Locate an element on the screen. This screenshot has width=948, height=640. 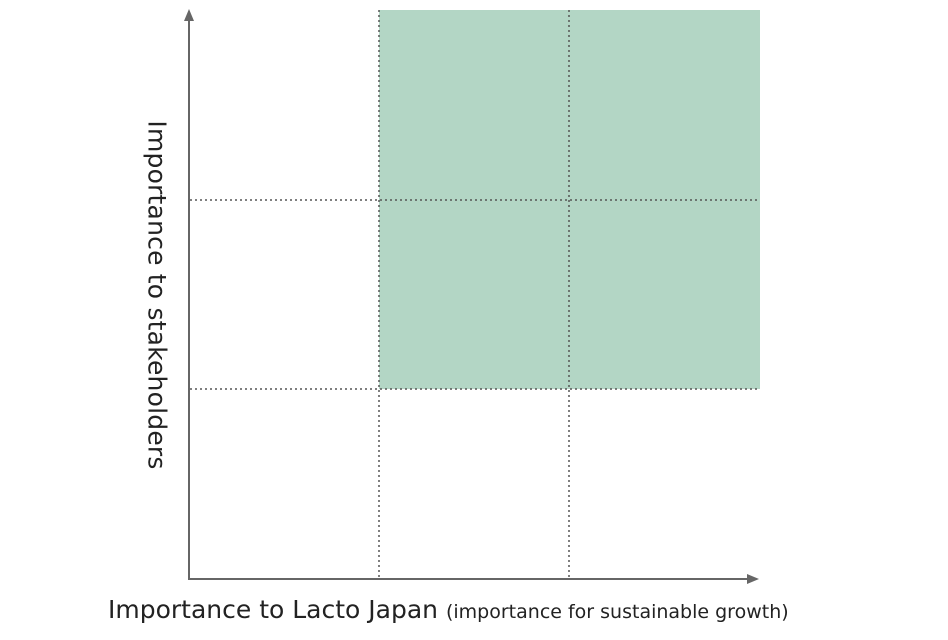
x-axis-label-sub: (importance for sustainable growth) is located at coordinates (617, 612).